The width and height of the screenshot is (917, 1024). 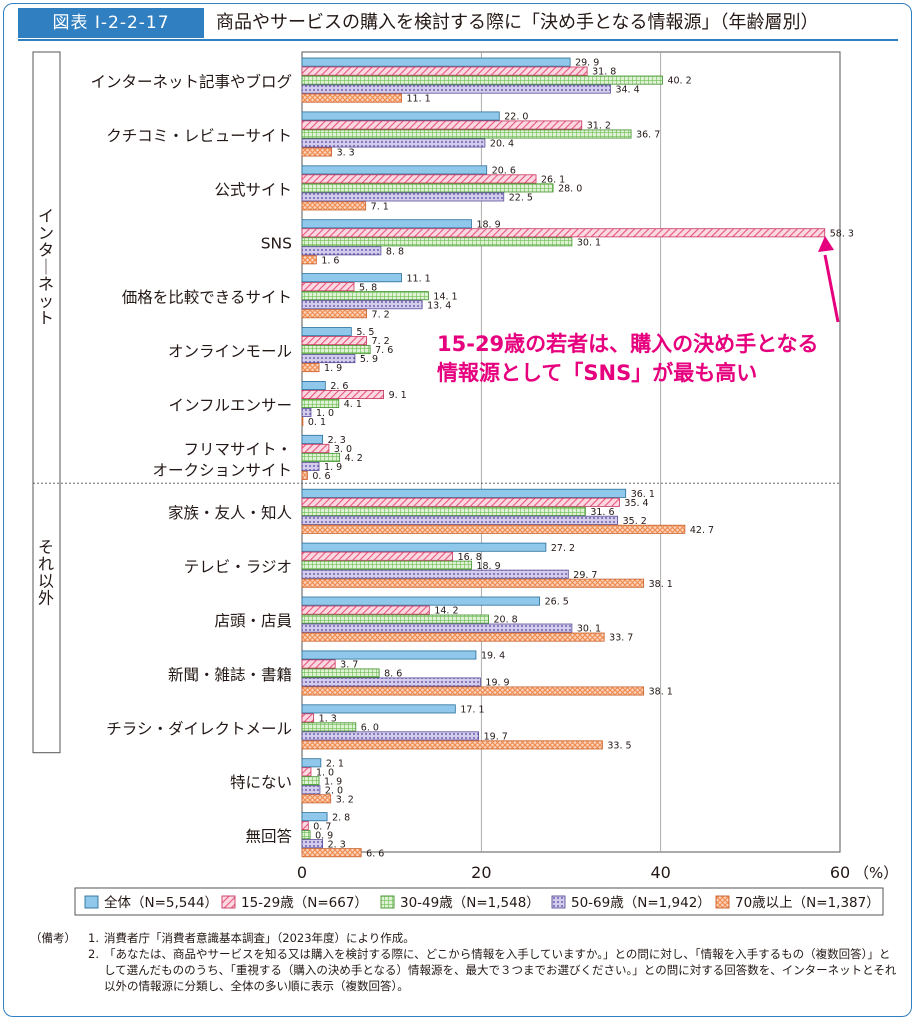 I want to click on value-label: 20. 4, so click(x=502, y=144).